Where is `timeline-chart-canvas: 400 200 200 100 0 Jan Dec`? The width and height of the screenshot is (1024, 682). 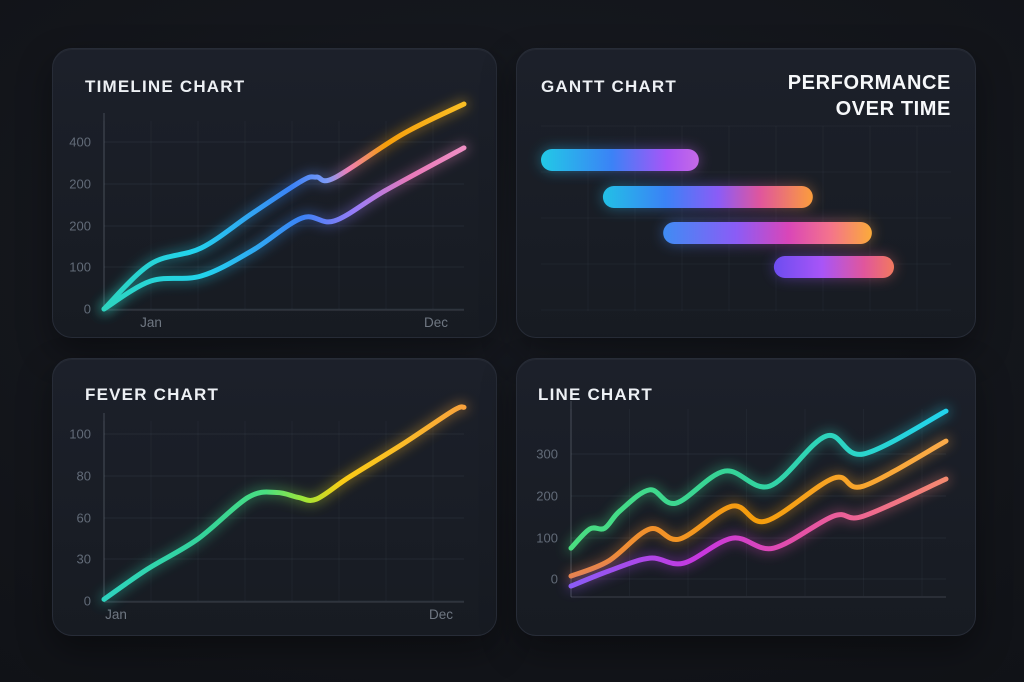
timeline-chart-canvas: 400 200 200 100 0 Jan Dec is located at coordinates (269, 214).